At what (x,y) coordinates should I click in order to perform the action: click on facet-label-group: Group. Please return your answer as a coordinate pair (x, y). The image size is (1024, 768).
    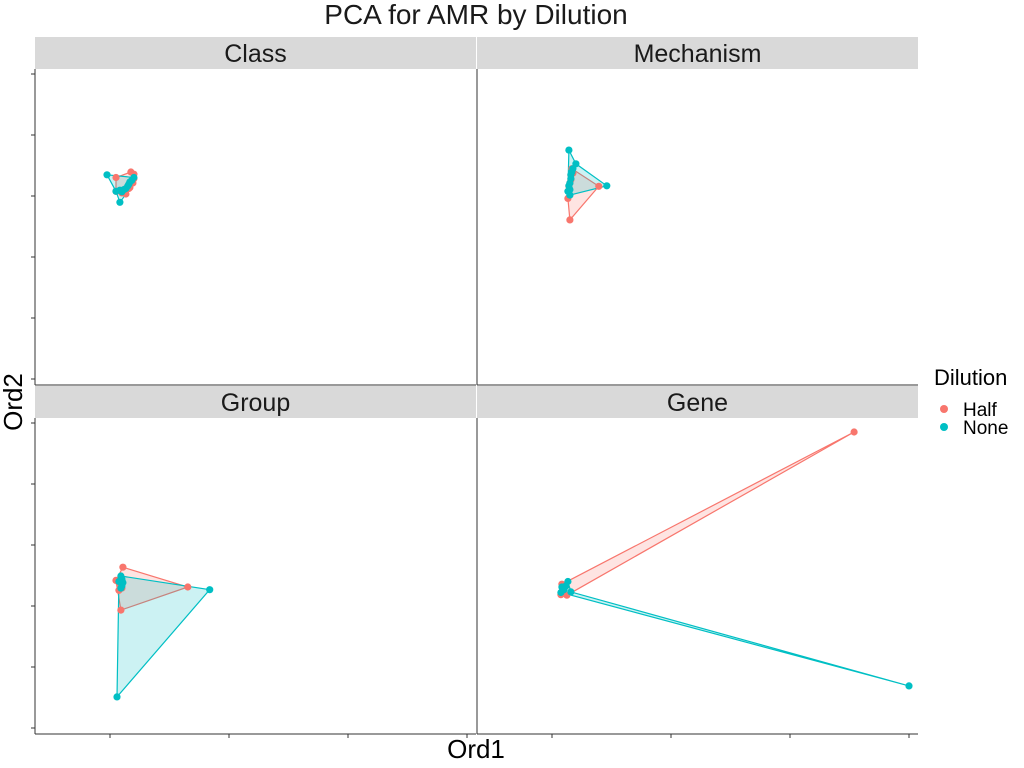
    Looking at the image, I should click on (255, 403).